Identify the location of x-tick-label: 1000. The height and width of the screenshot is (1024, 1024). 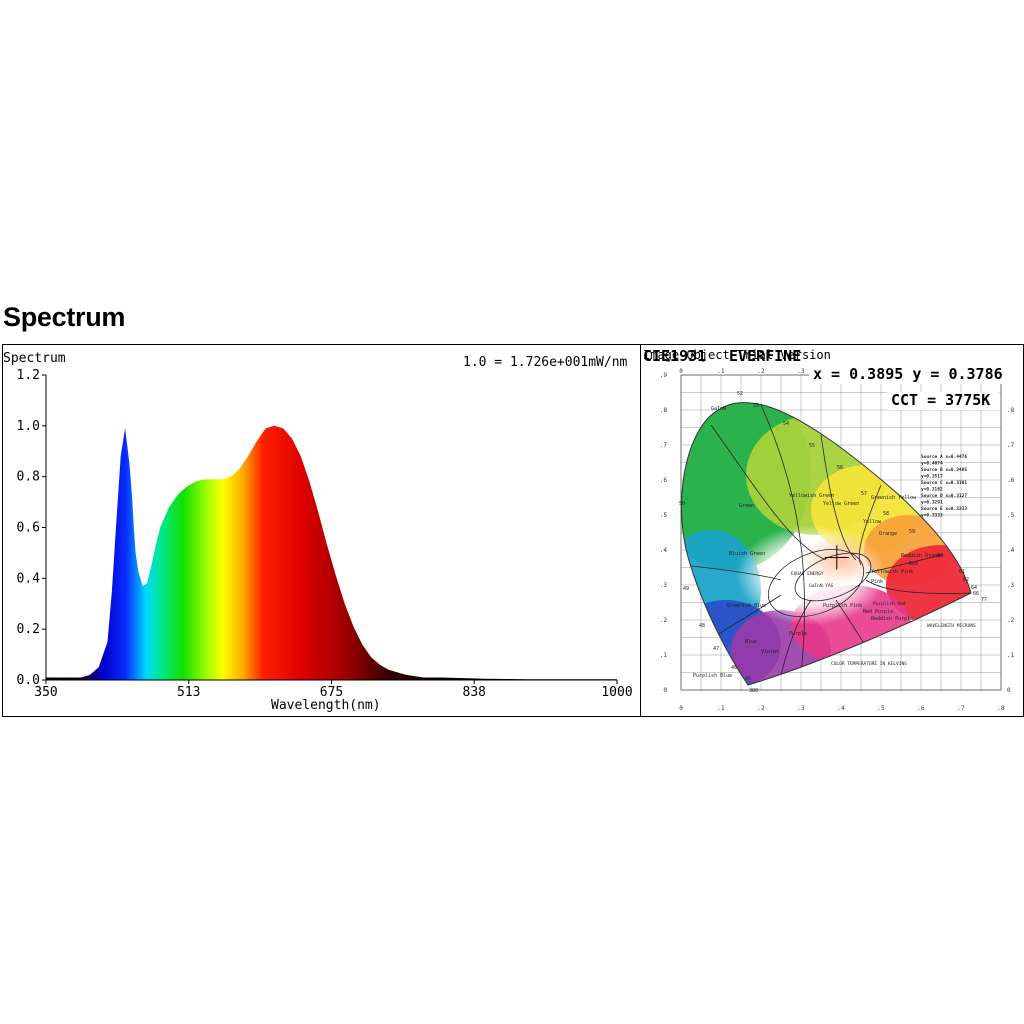
(616, 692).